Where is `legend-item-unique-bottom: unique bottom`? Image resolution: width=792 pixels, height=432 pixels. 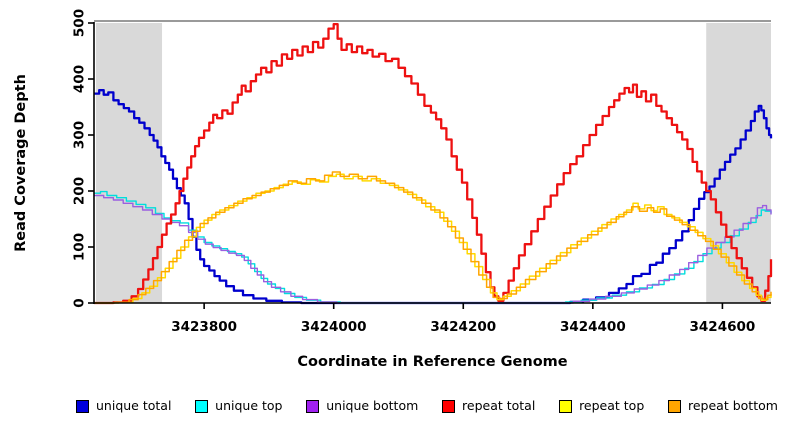
legend-item-unique-bottom: unique bottom is located at coordinates (362, 405).